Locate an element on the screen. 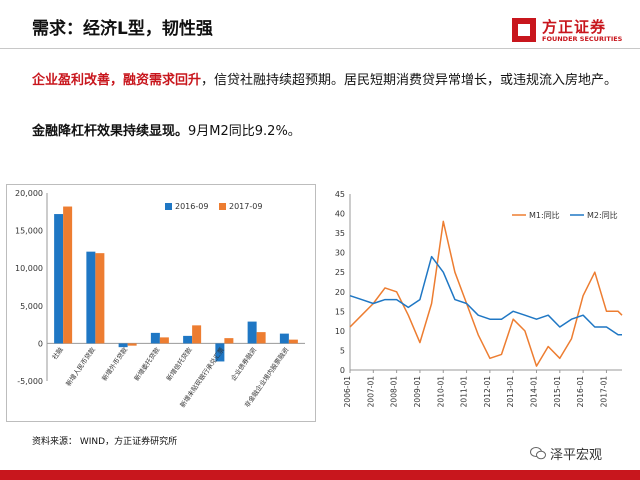  line-y-tick-label: 5 is located at coordinates (342, 350).